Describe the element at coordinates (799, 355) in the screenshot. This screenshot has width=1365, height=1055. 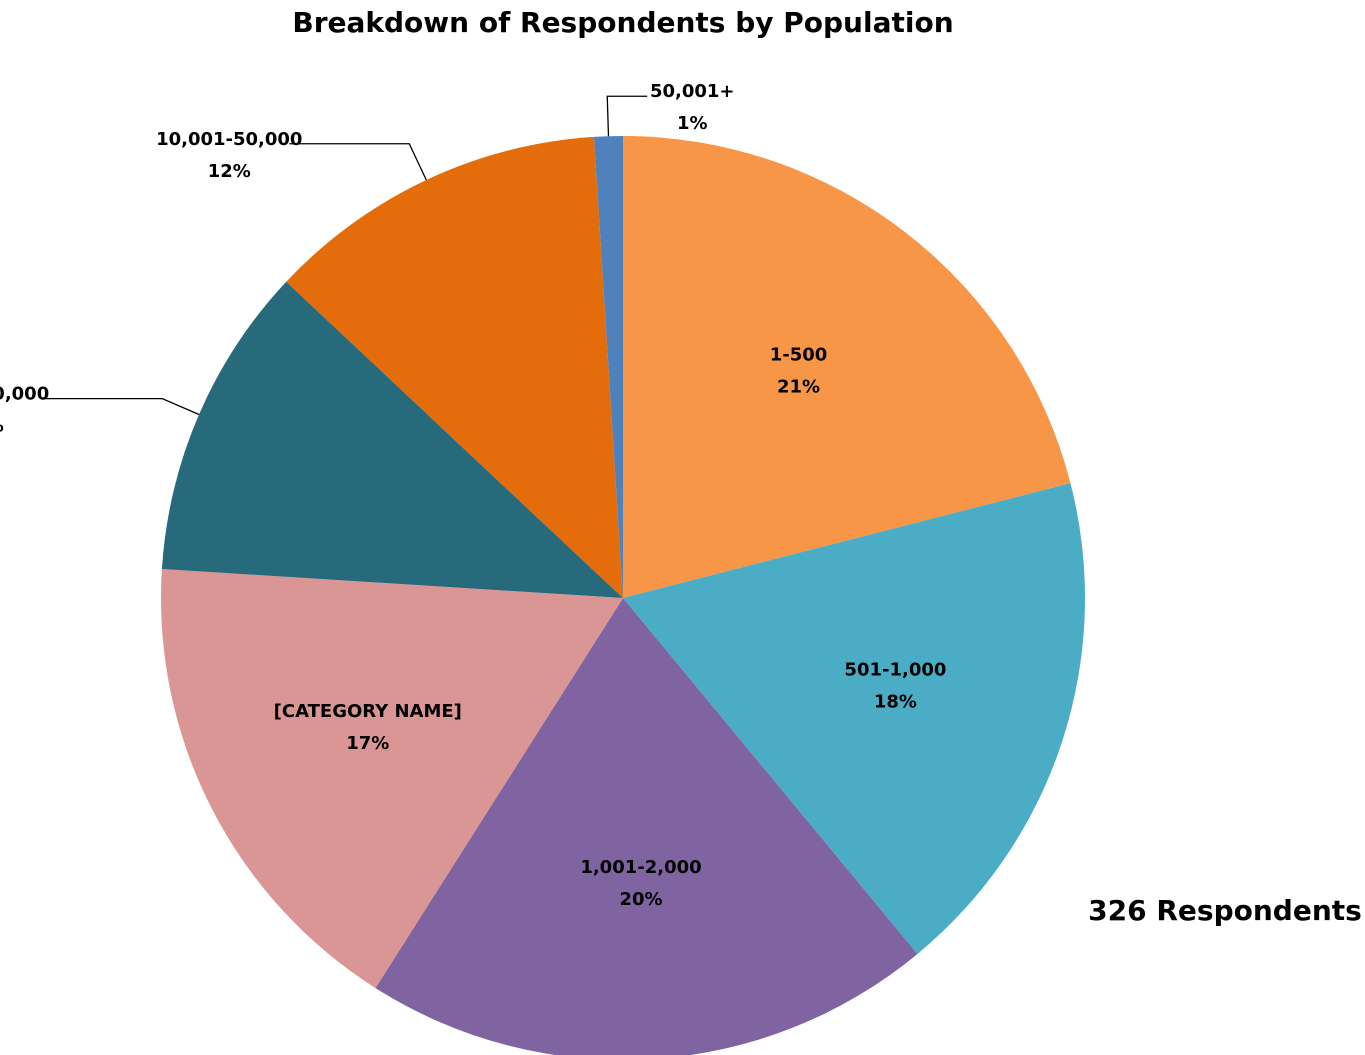
I see `slice-label: 1-500` at that location.